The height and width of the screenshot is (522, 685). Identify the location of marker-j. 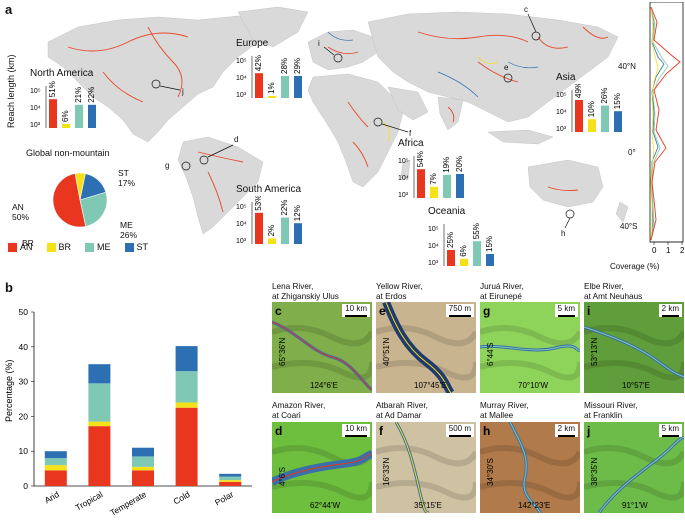
(156, 84).